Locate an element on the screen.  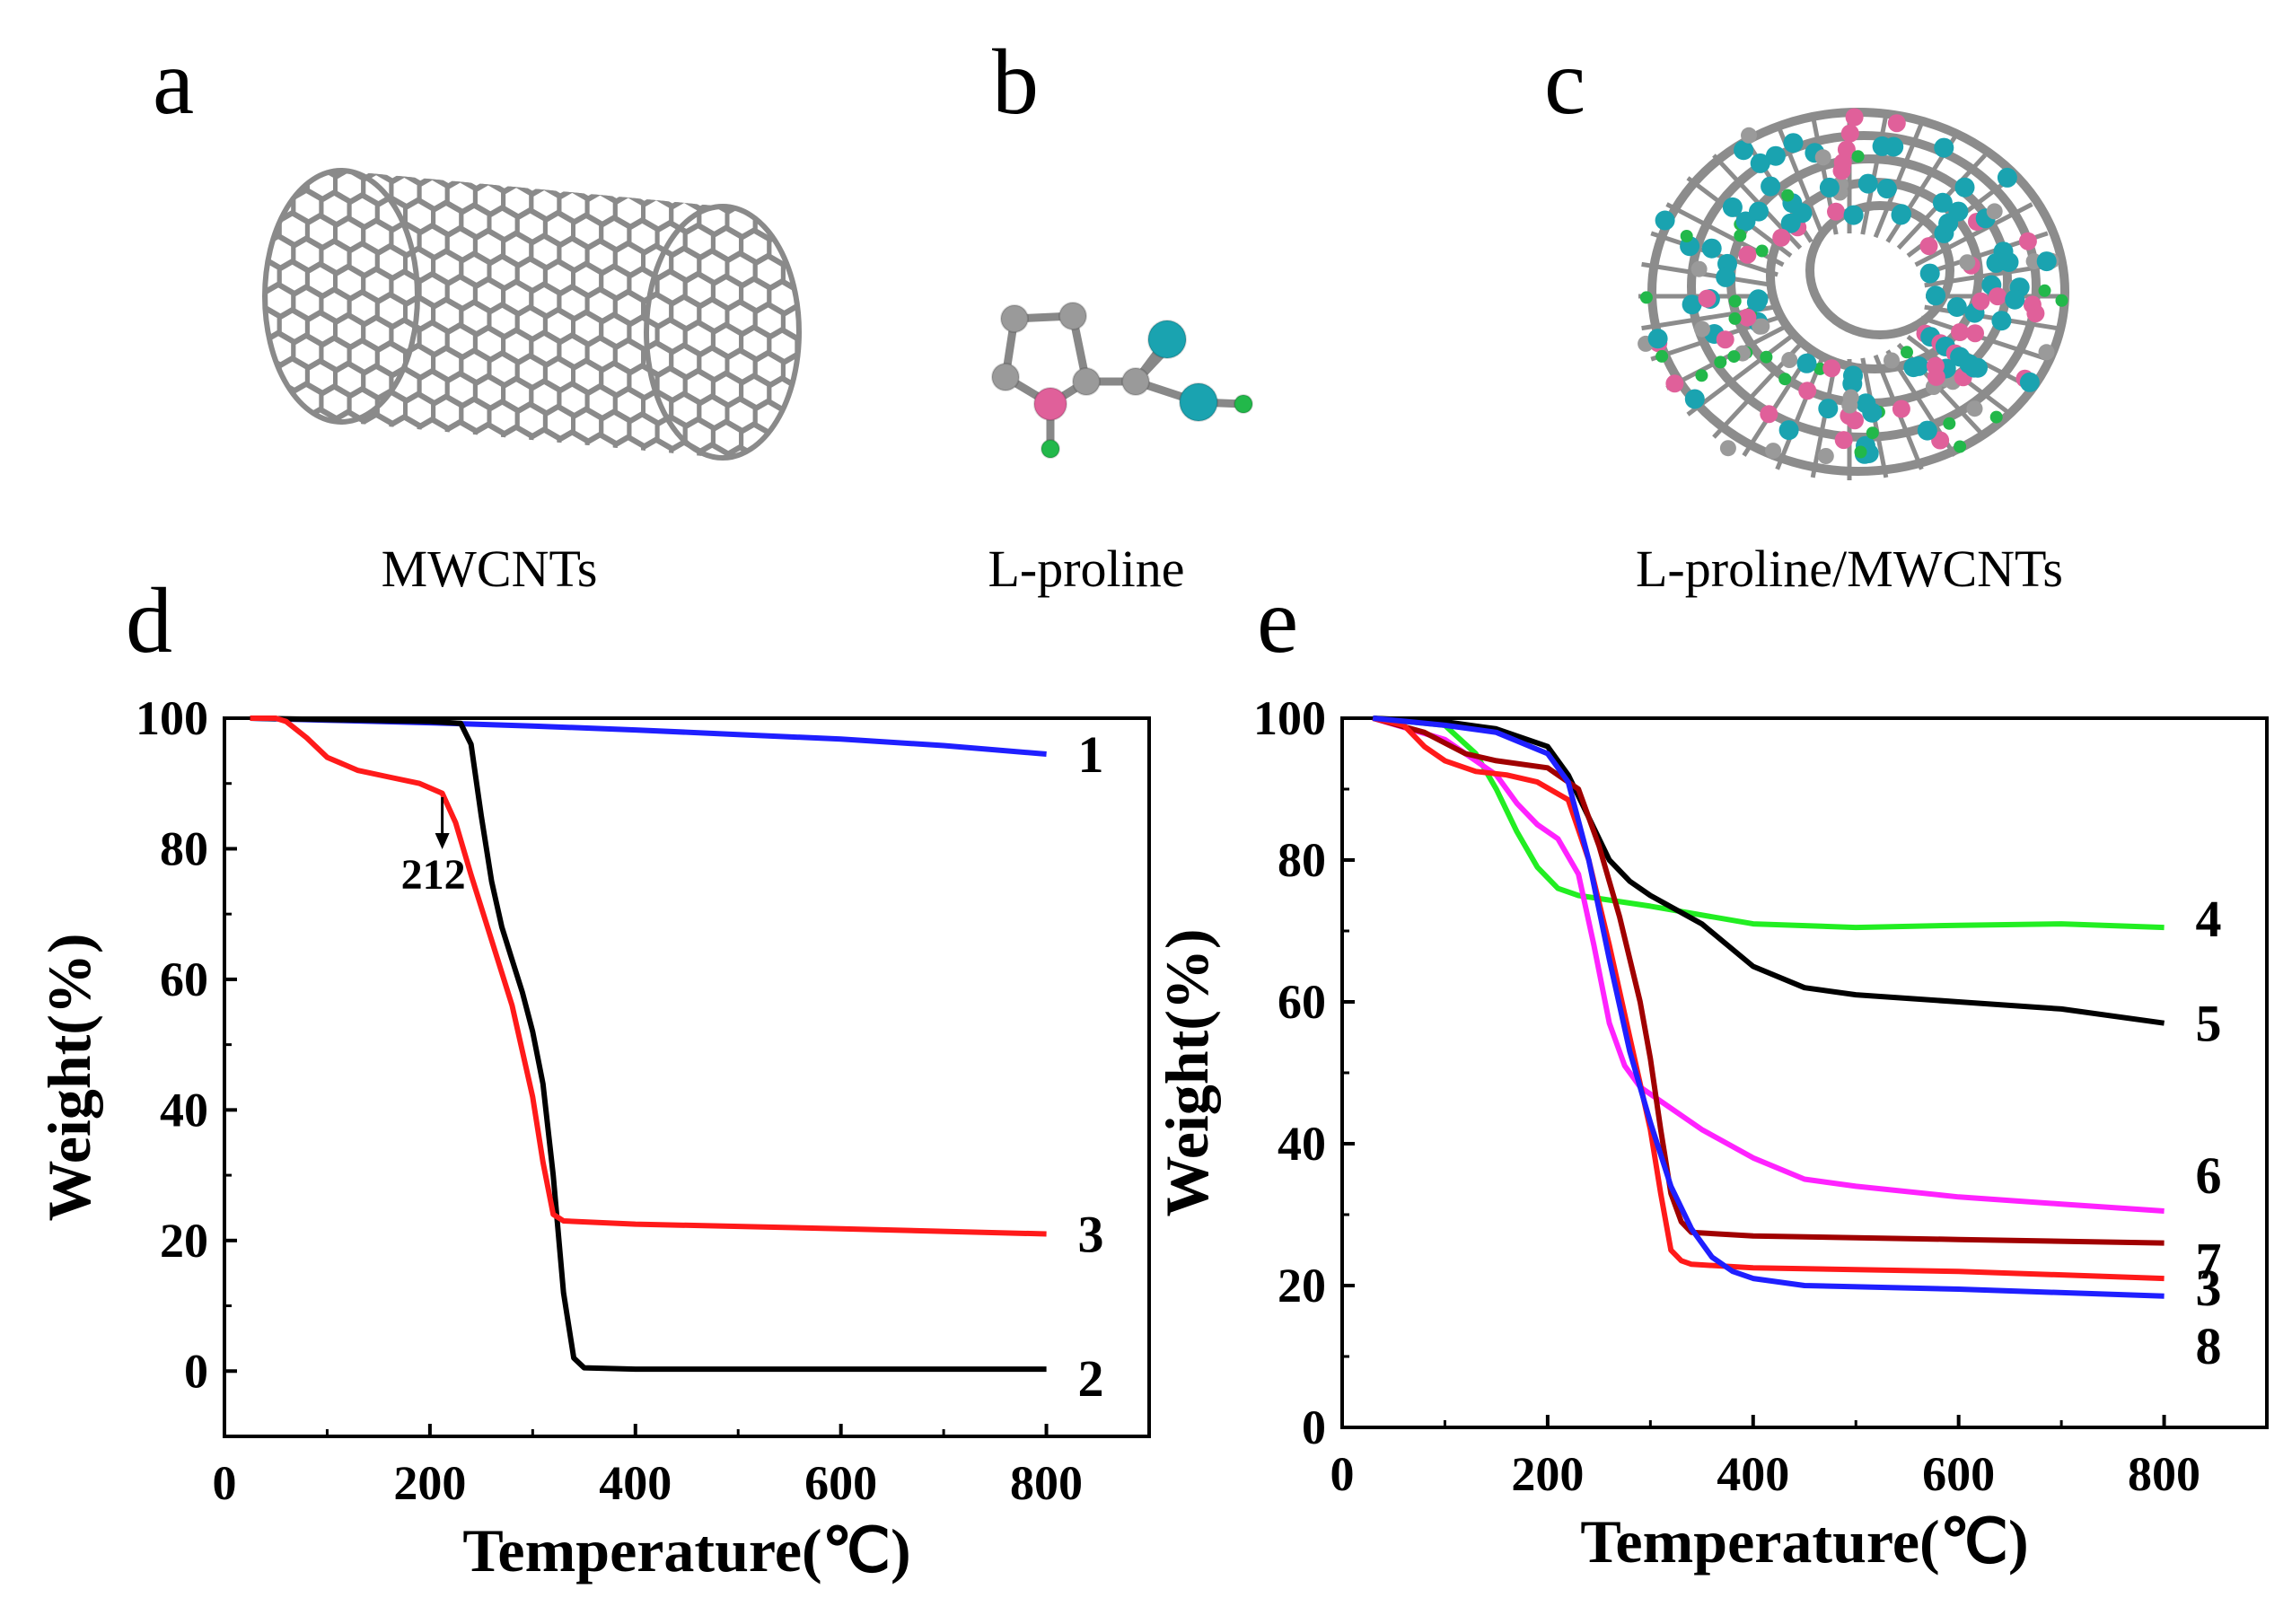
x-tick-label: 600 is located at coordinates (1958, 1474).